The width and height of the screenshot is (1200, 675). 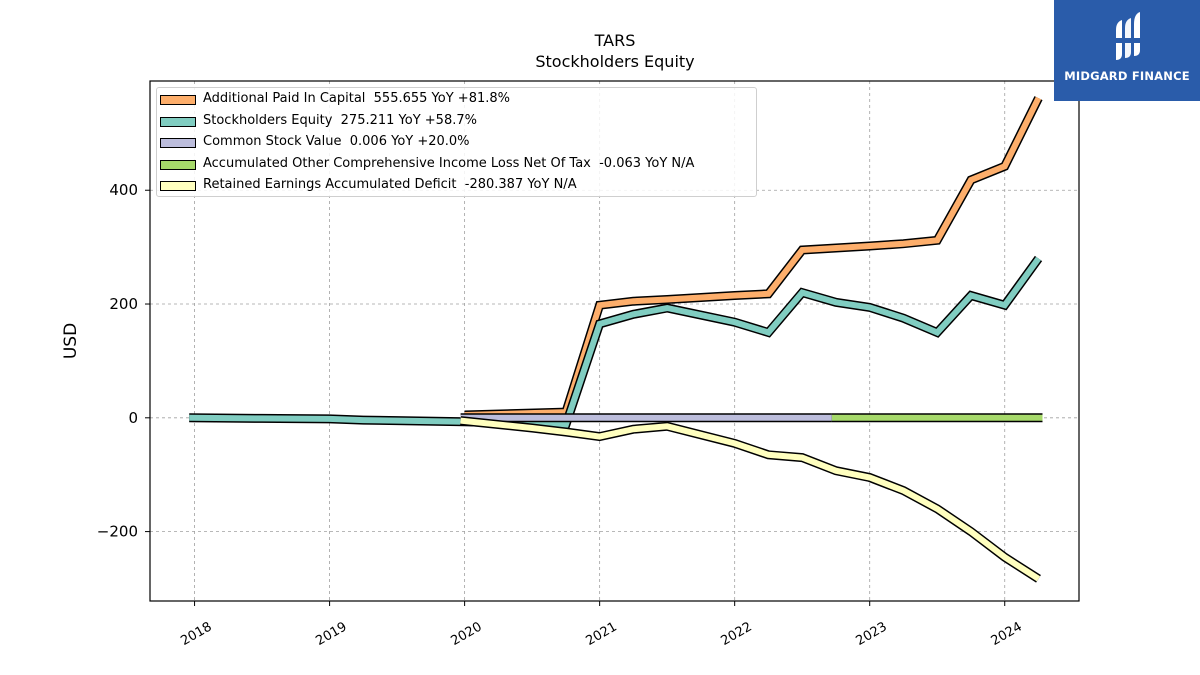 I want to click on x-tick-label: 2020, so click(x=466, y=634).